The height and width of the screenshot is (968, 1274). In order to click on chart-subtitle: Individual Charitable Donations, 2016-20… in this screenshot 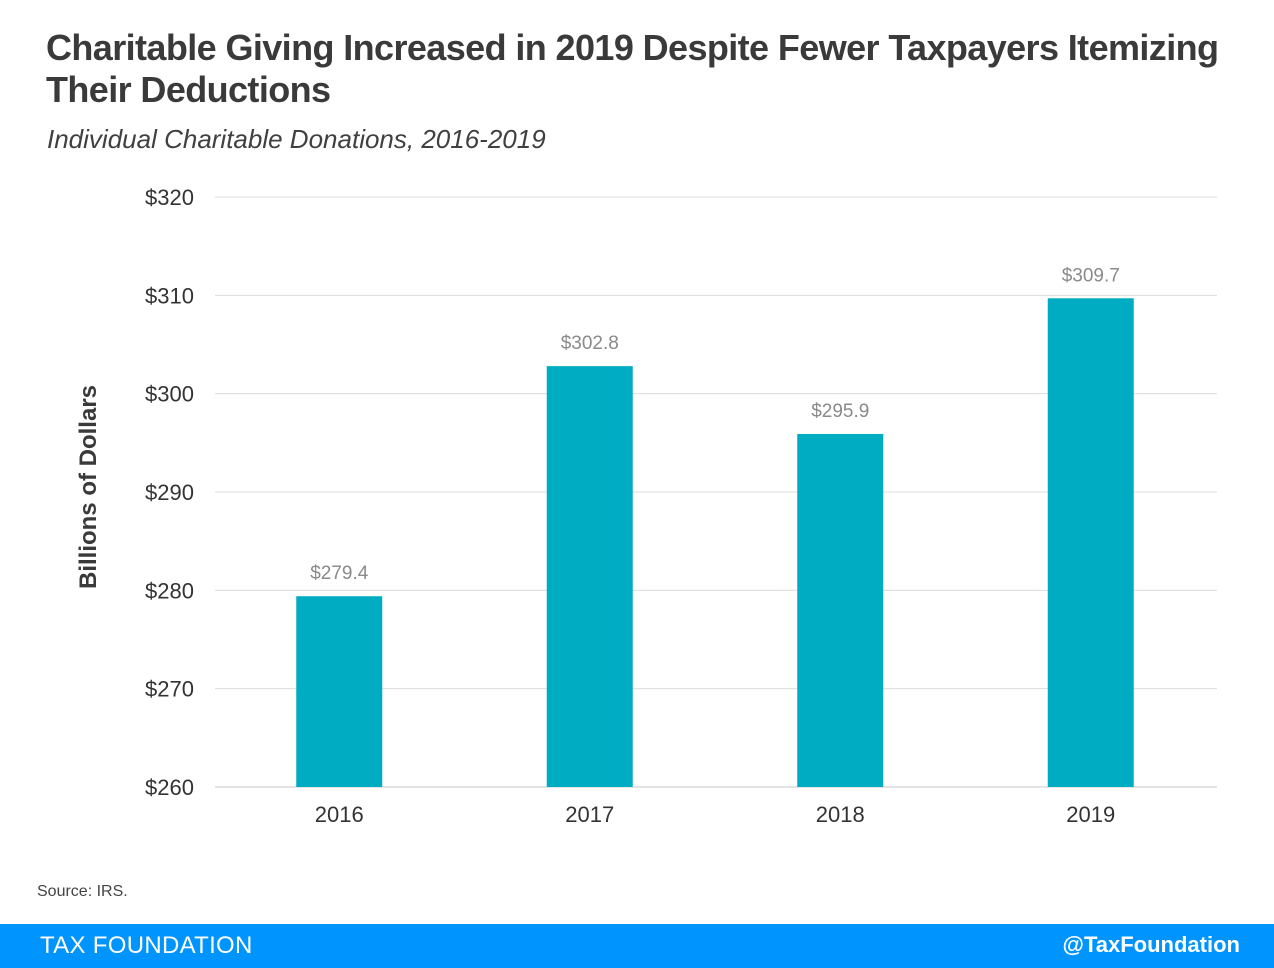, I will do `click(296, 139)`.